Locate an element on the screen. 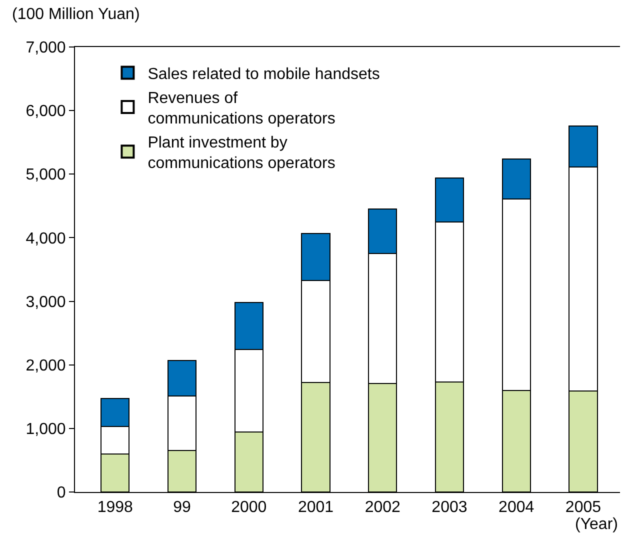 The width and height of the screenshot is (624, 535). x-tick-label: 2005 is located at coordinates (583, 507).